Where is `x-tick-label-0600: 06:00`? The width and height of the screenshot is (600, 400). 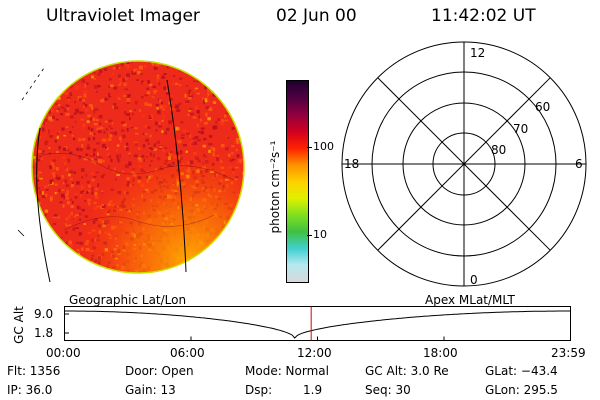
x-tick-label-0600: 06:00 is located at coordinates (187, 353).